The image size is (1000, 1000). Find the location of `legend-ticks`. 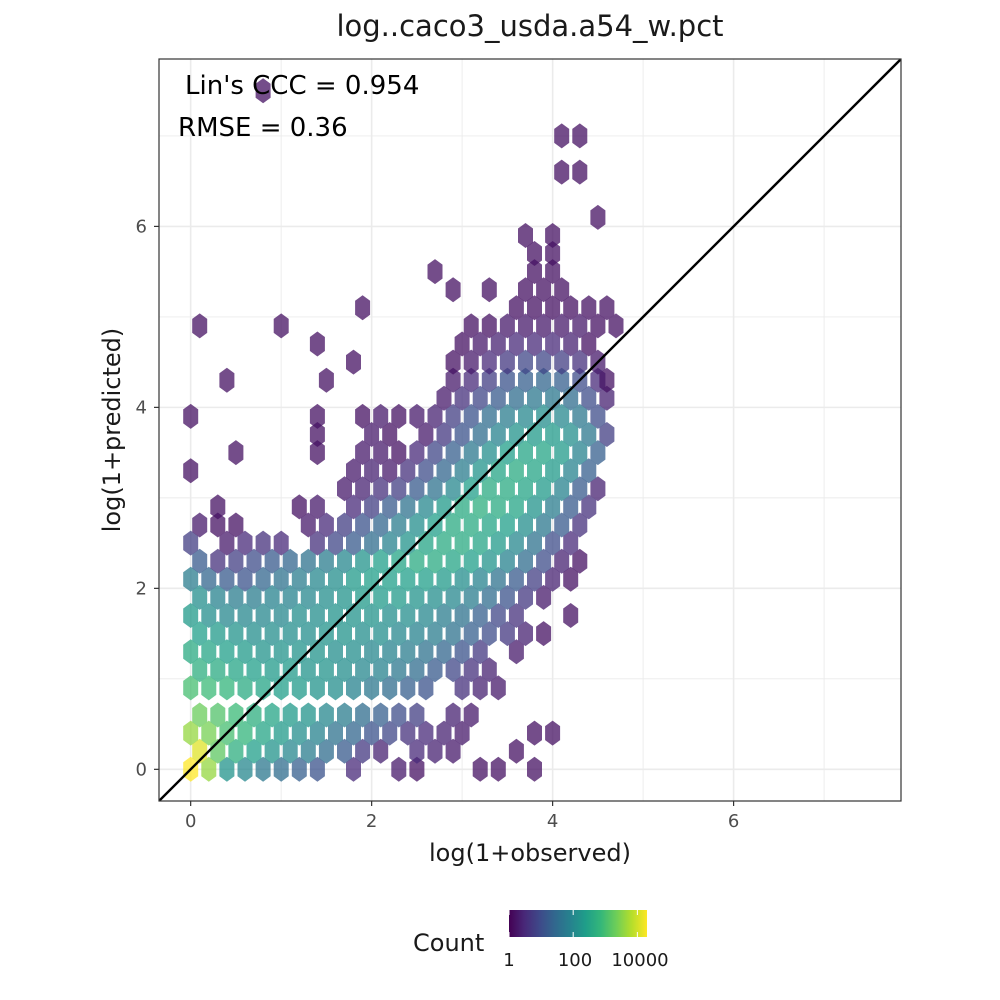

legend-ticks is located at coordinates (573, 923).